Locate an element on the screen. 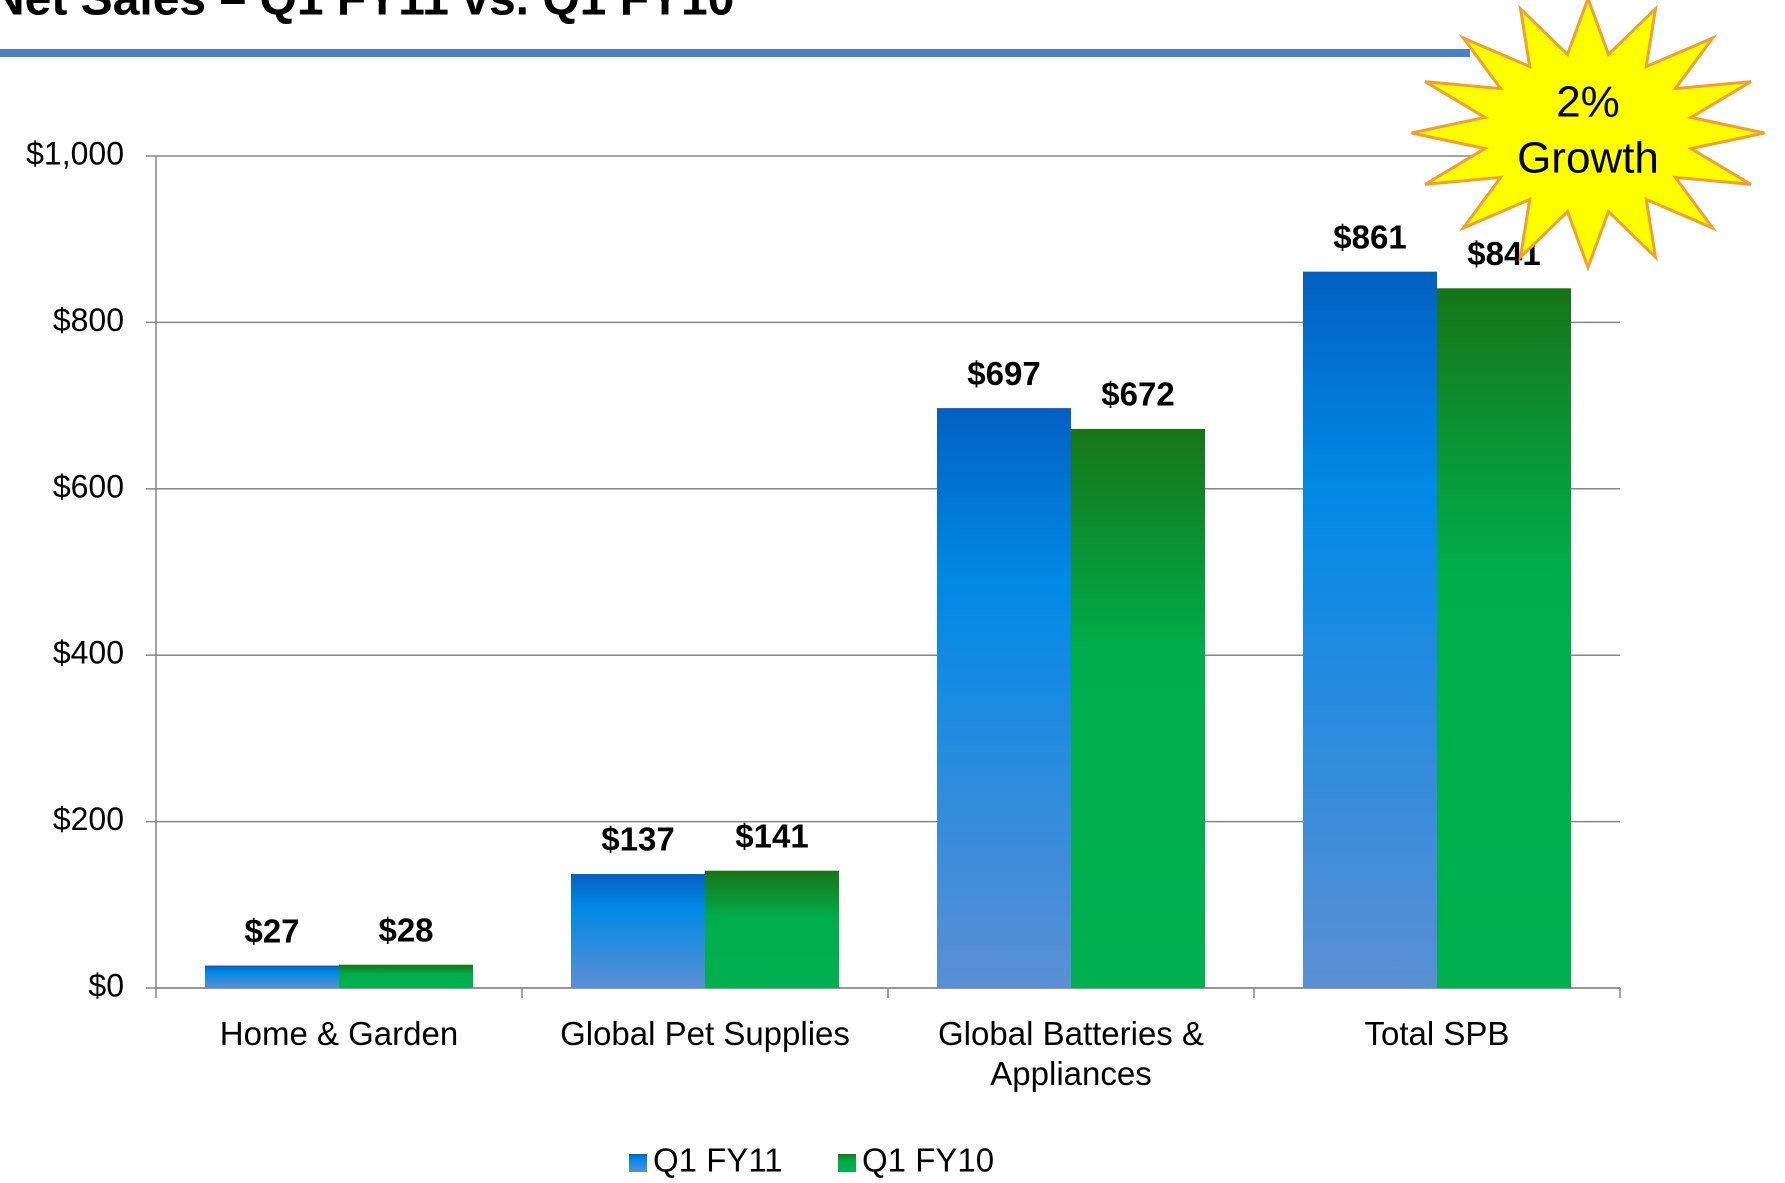  annotation: Growth is located at coordinates (1588, 158).